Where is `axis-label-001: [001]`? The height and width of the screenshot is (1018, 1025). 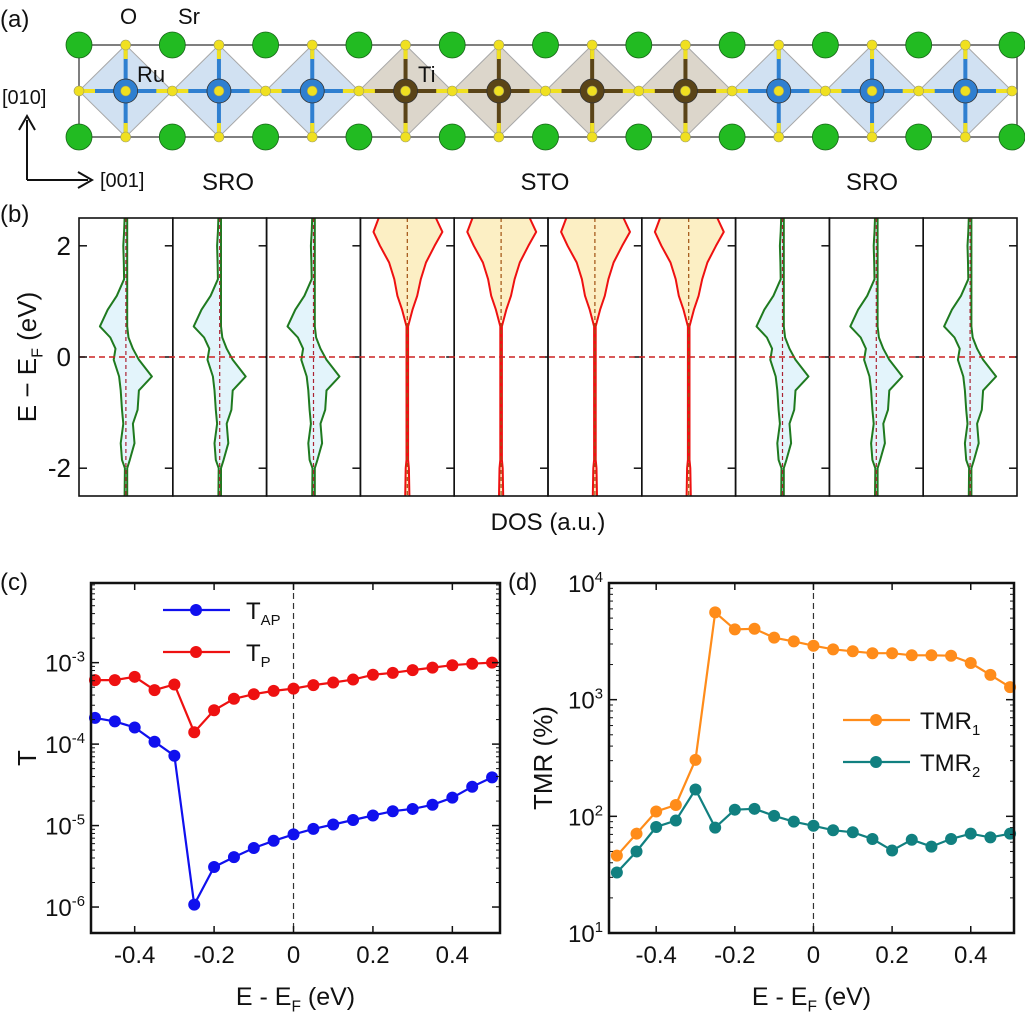 axis-label-001: [001] is located at coordinates (122, 181).